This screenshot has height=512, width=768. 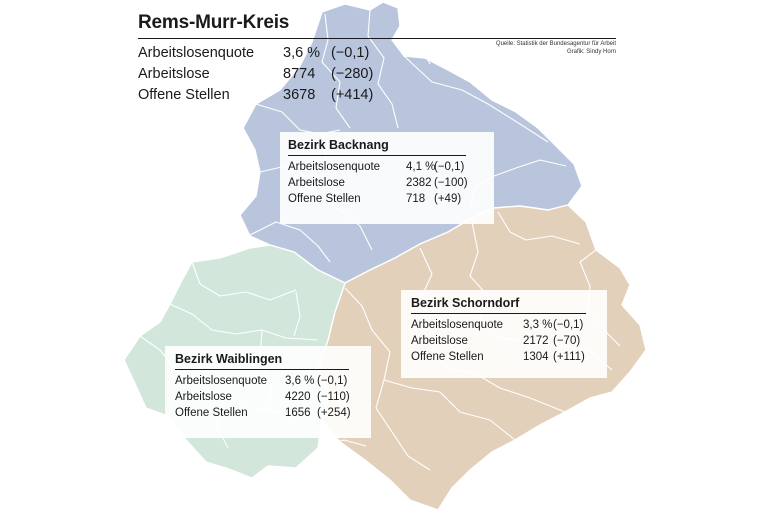 I want to click on stat-value: 3,3 %, so click(x=538, y=325).